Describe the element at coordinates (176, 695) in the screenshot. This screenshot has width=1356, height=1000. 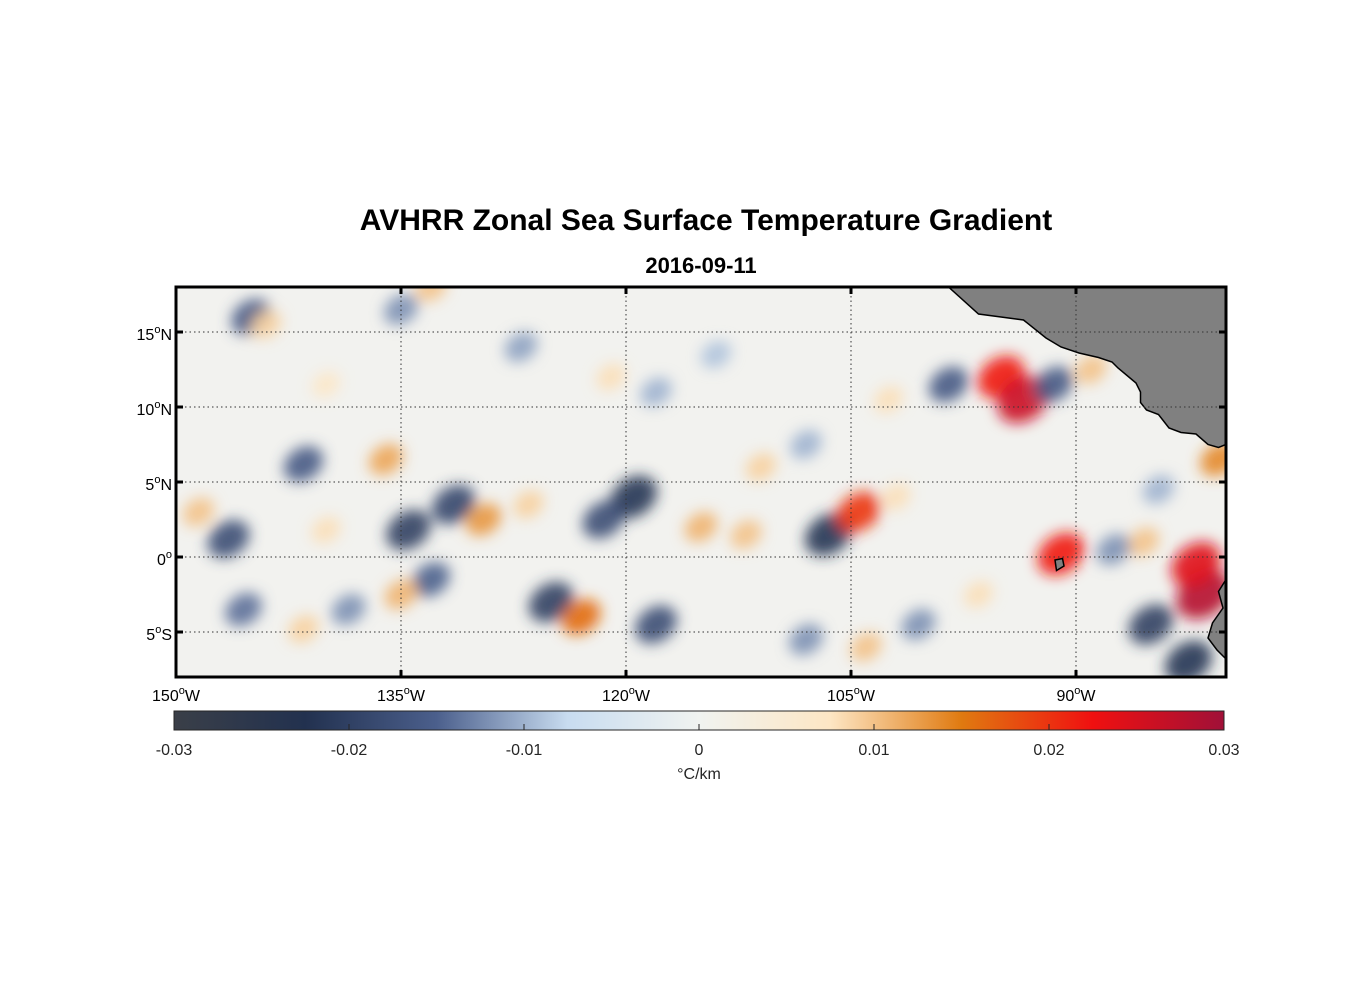
I see `lon-tick-label: 150oW` at that location.